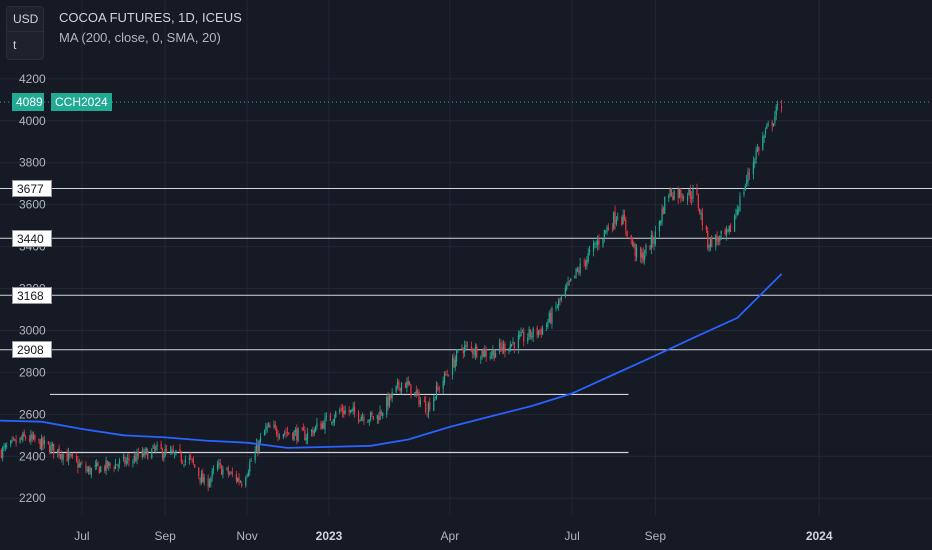 Image resolution: width=932 pixels, height=550 pixels. What do you see at coordinates (32, 350) in the screenshot?
I see `horizontal-line-label: 2908` at bounding box center [32, 350].